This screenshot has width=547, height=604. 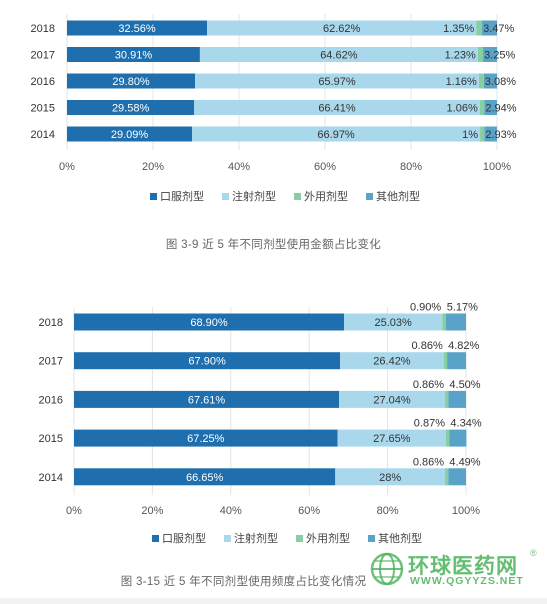 I want to click on data-label: 5.17%, so click(x=462, y=308).